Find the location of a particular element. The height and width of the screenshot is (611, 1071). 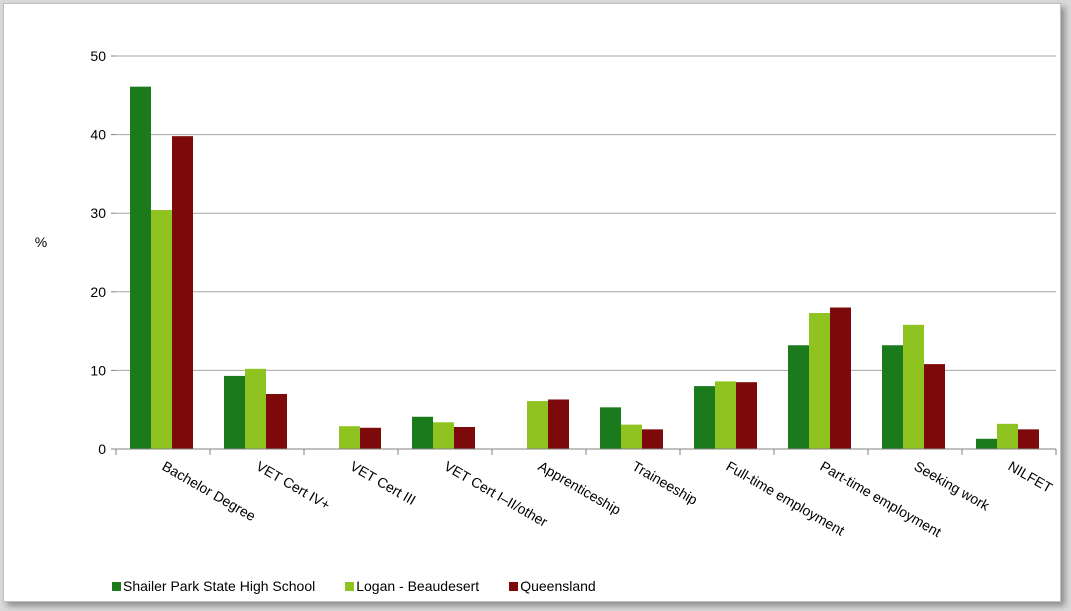

x-tick-label: VET Cert I–II/other is located at coordinates (496, 494).